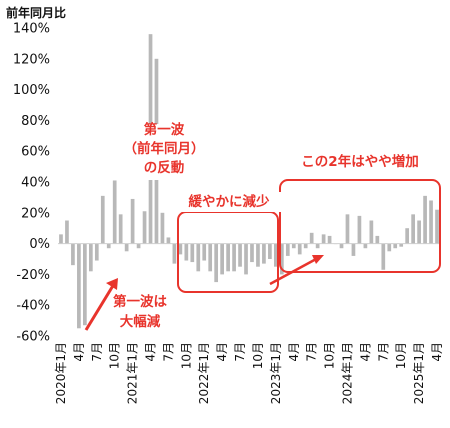 The height and width of the screenshot is (428, 450). I want to click on rise-region-box, so click(360, 226).